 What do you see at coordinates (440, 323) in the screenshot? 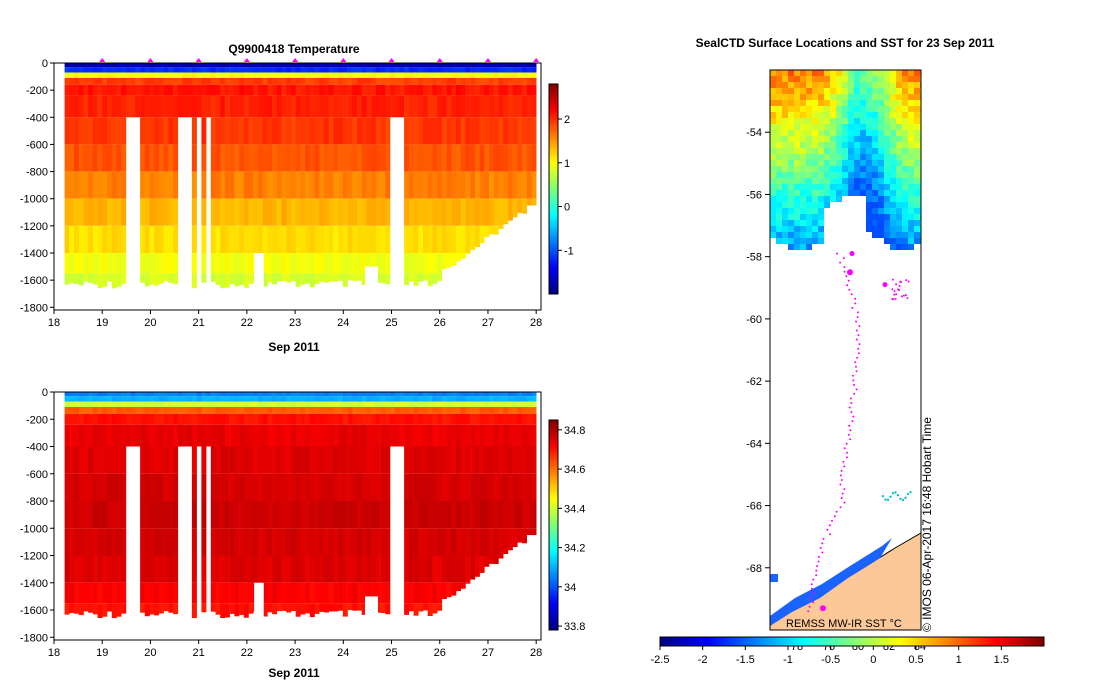
I see `x-tick-label: 26` at bounding box center [440, 323].